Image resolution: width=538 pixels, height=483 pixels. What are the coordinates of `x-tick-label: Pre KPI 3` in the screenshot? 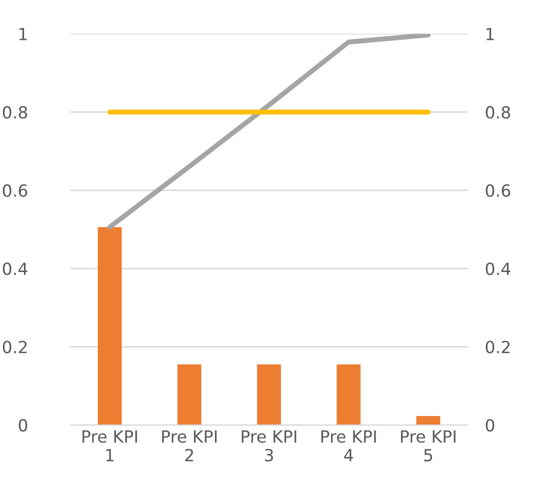 It's located at (269, 446).